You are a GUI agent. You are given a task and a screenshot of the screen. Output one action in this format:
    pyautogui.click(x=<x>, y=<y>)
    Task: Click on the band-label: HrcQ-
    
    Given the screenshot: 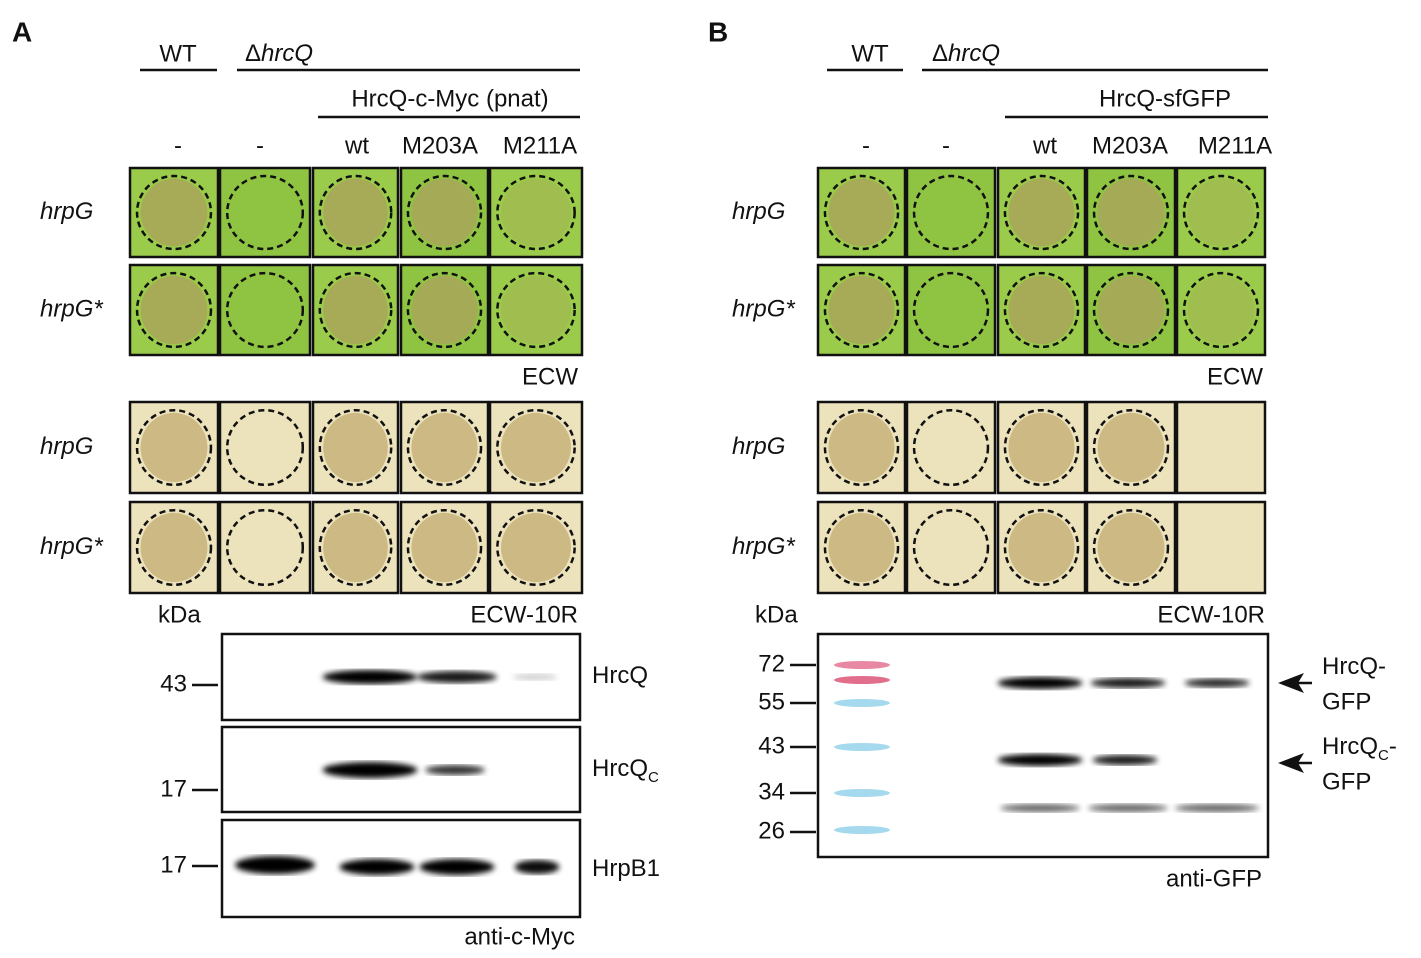 What is the action you would take?
    pyautogui.click(x=1354, y=666)
    